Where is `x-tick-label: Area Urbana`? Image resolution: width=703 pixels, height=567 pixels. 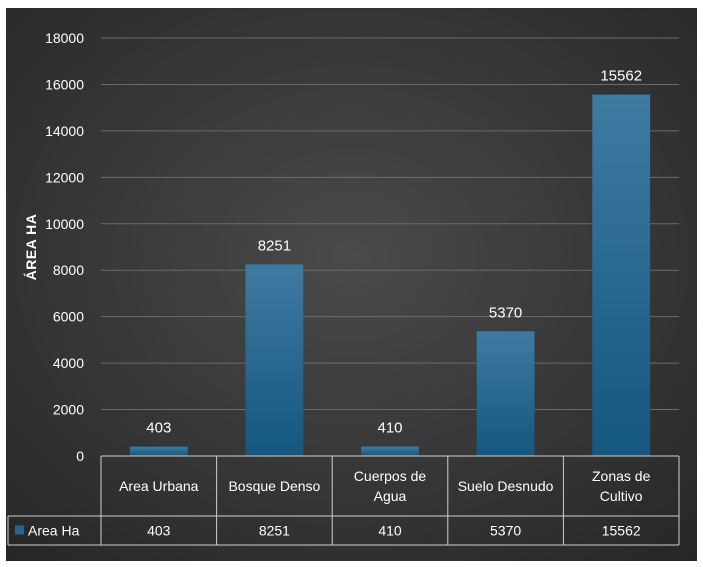
x-tick-label: Area Urbana is located at coordinates (159, 486).